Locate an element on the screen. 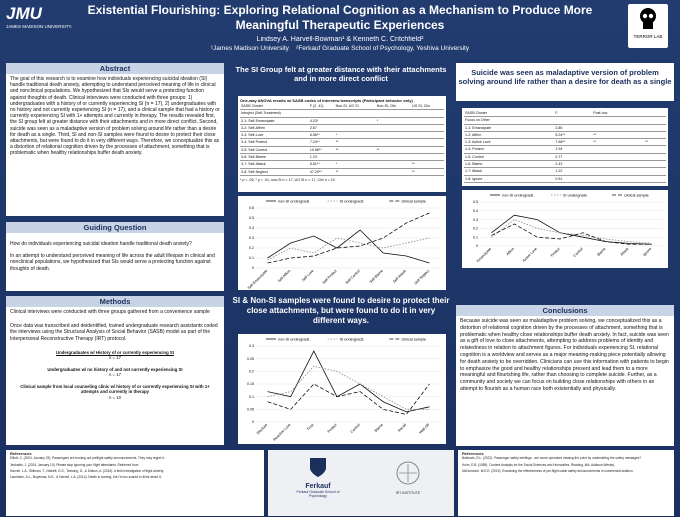 The width and height of the screenshot is (680, 517). cell: Focus on Other is located at coordinates (509, 120).